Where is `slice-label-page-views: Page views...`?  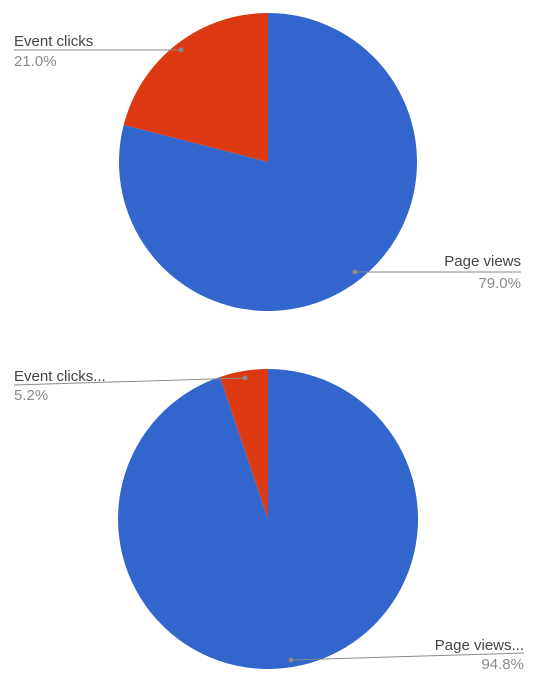 slice-label-page-views: Page views... is located at coordinates (479, 645).